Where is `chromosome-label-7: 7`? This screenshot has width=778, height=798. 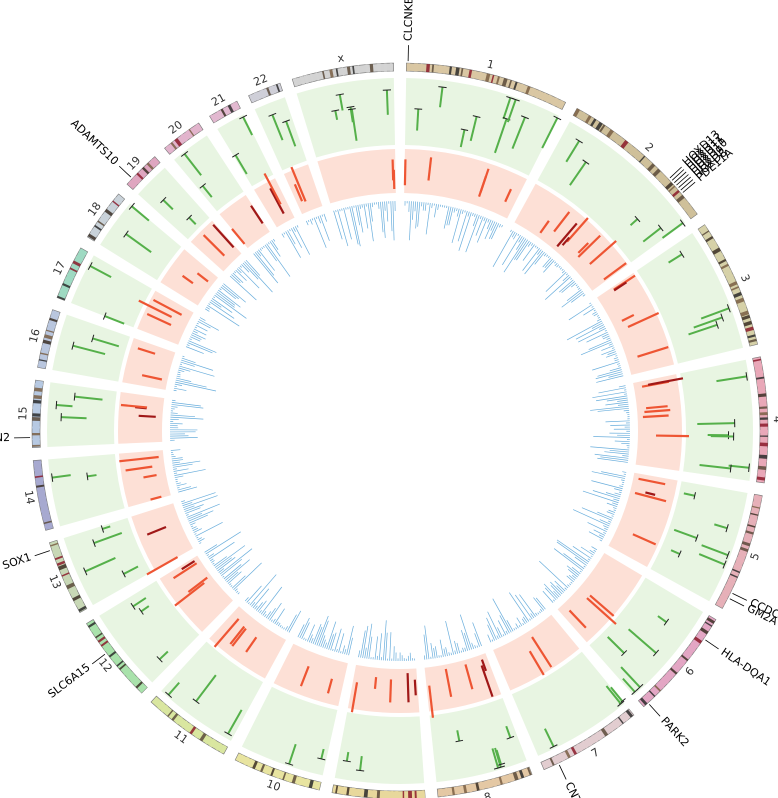 chromosome-label-7: 7 is located at coordinates (595, 752).